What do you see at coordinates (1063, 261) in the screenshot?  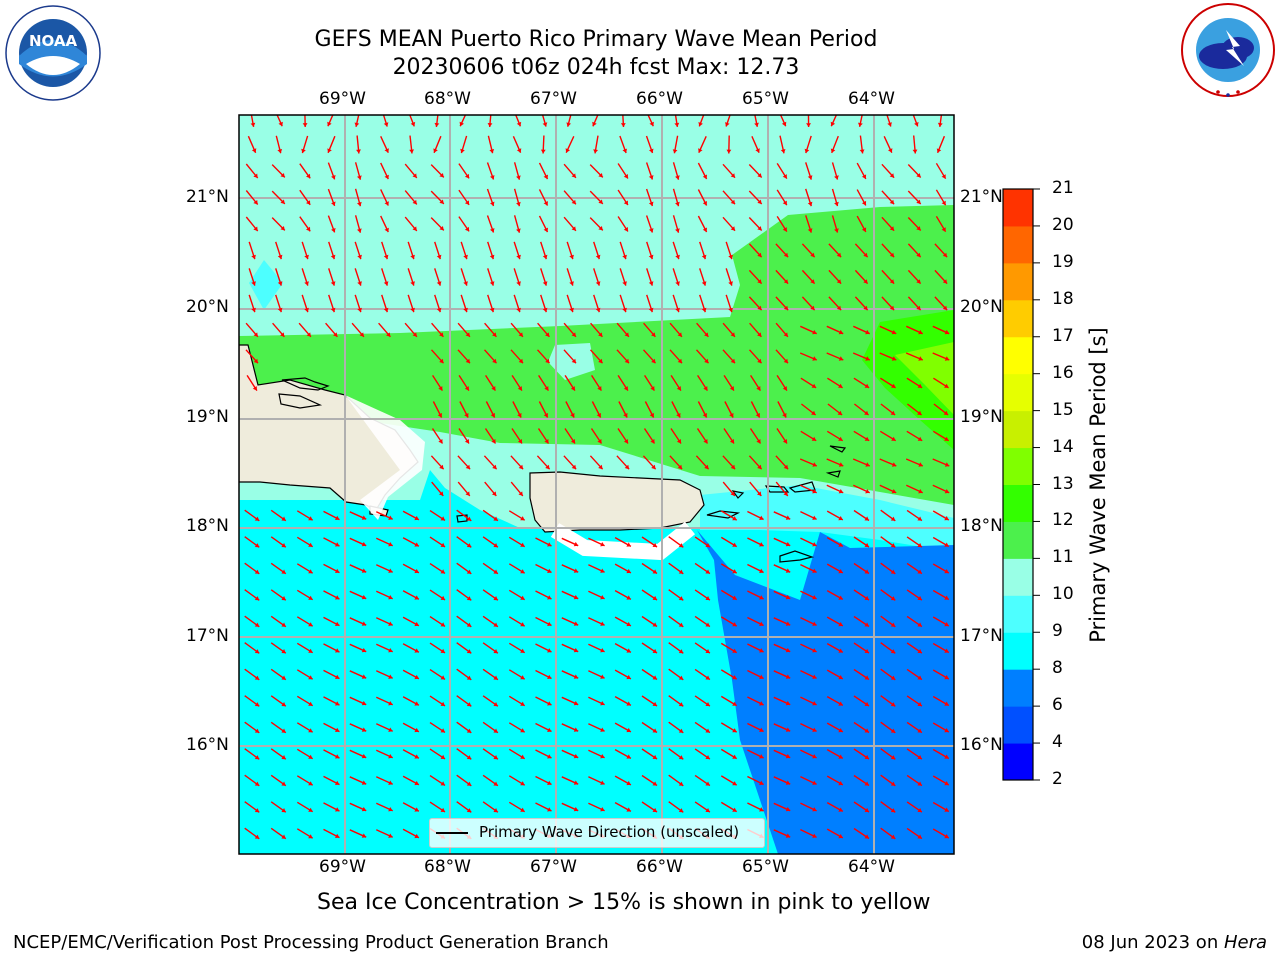 I see `colorbar-tick-label: 19` at bounding box center [1063, 261].